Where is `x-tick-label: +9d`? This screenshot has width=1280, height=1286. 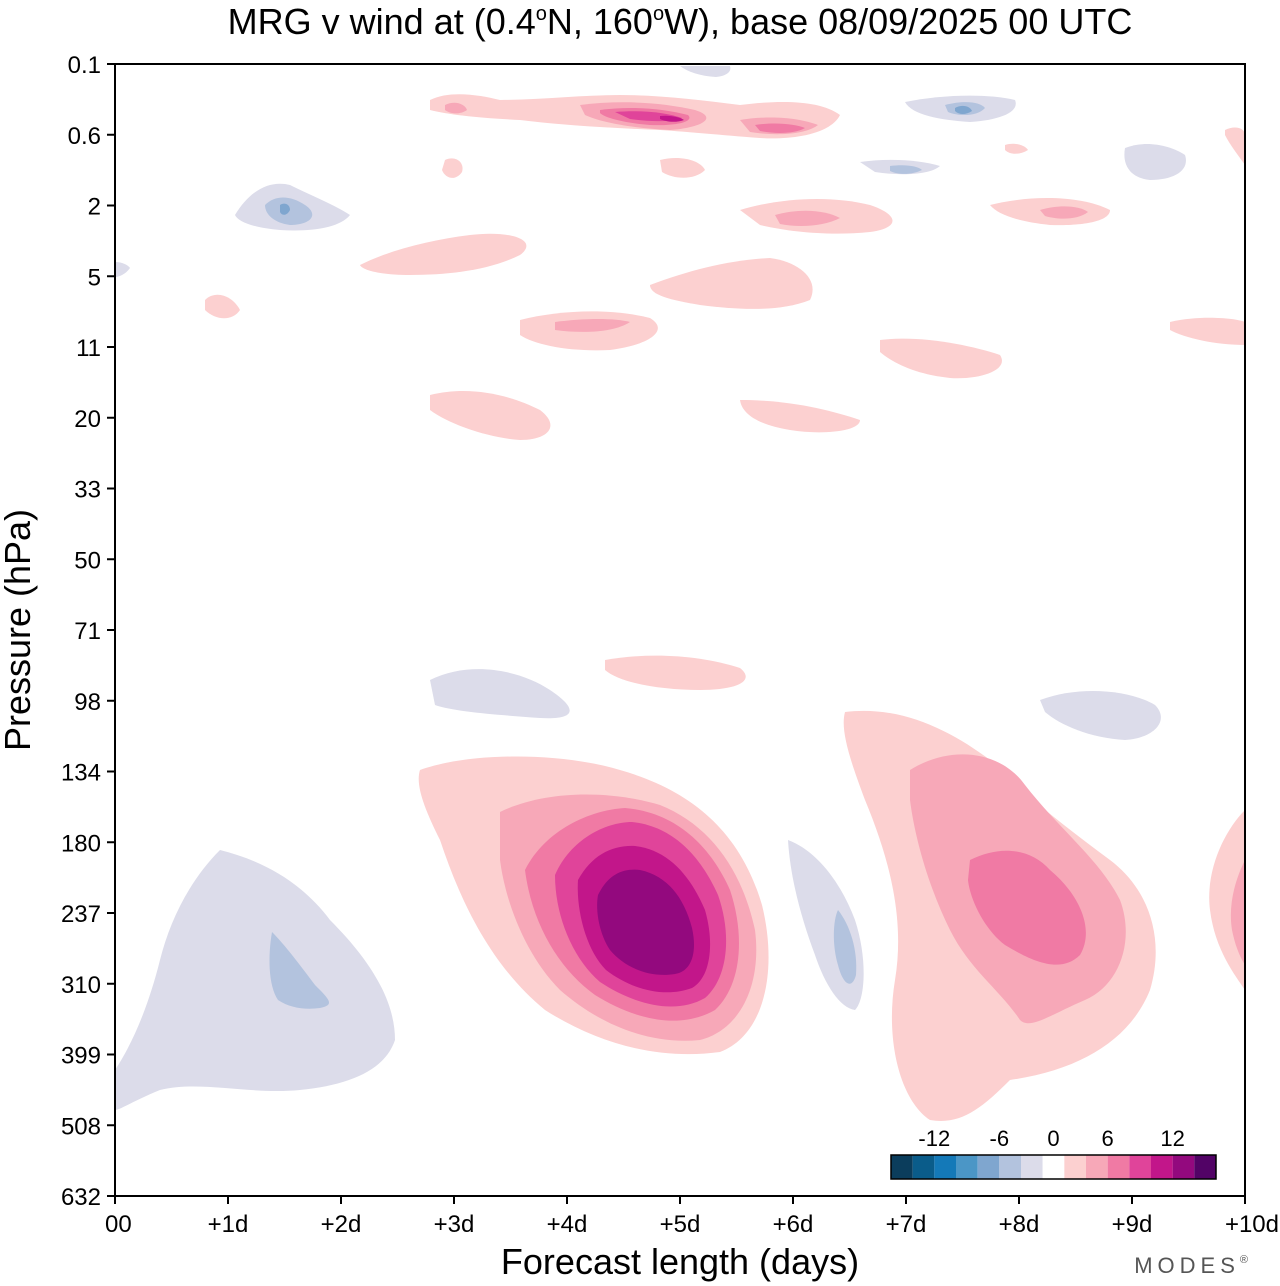 x-tick-label: +9d is located at coordinates (1132, 1224).